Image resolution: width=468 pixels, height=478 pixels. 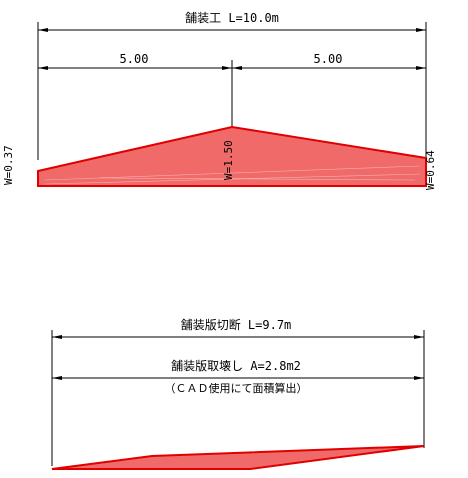 I want to click on arrow-area-right, so click(x=419, y=378).